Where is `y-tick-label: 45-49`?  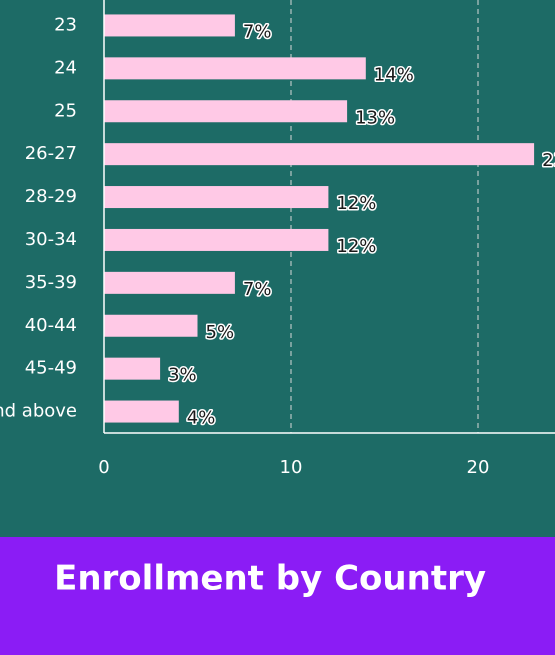
y-tick-label: 45-49 is located at coordinates (51, 368).